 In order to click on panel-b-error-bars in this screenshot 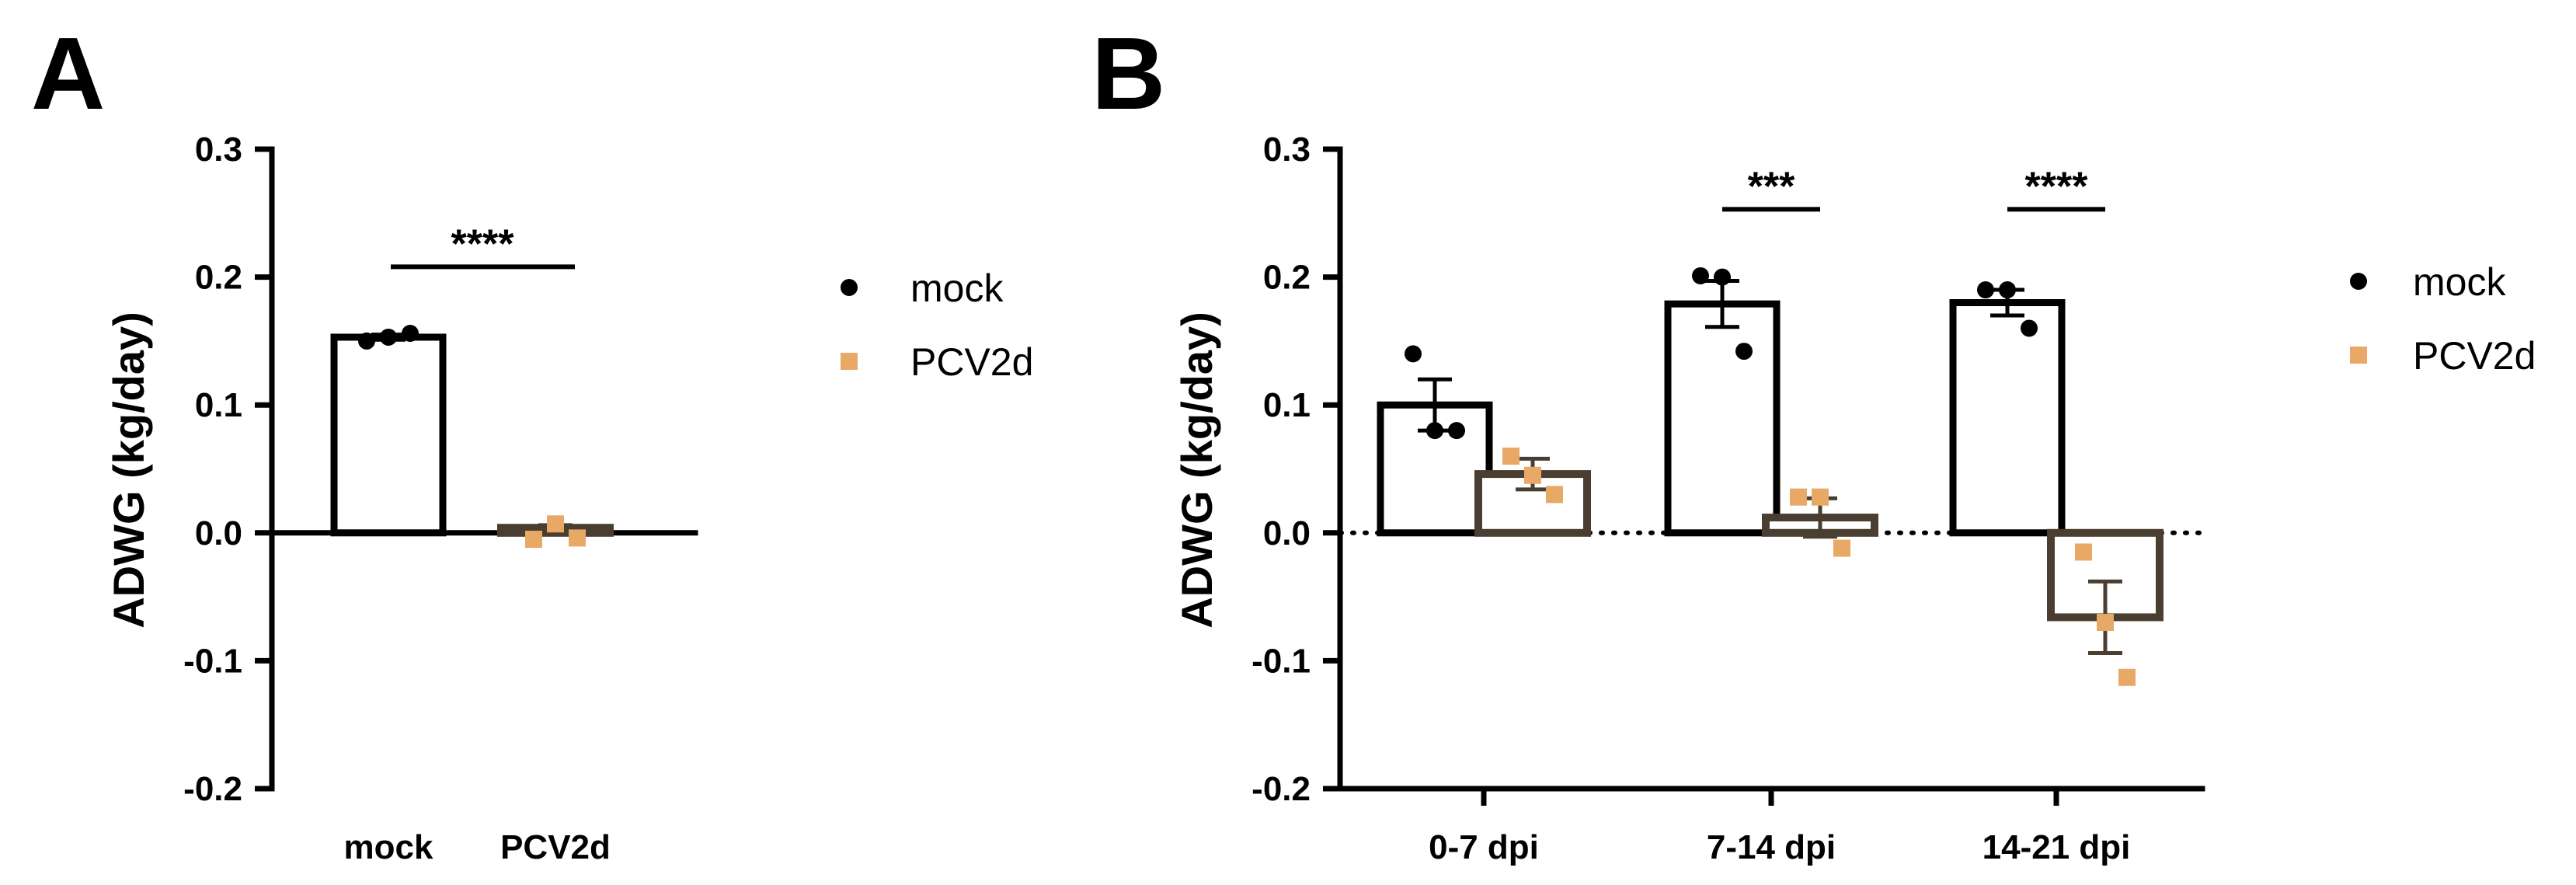, I will do `click(1770, 467)`.